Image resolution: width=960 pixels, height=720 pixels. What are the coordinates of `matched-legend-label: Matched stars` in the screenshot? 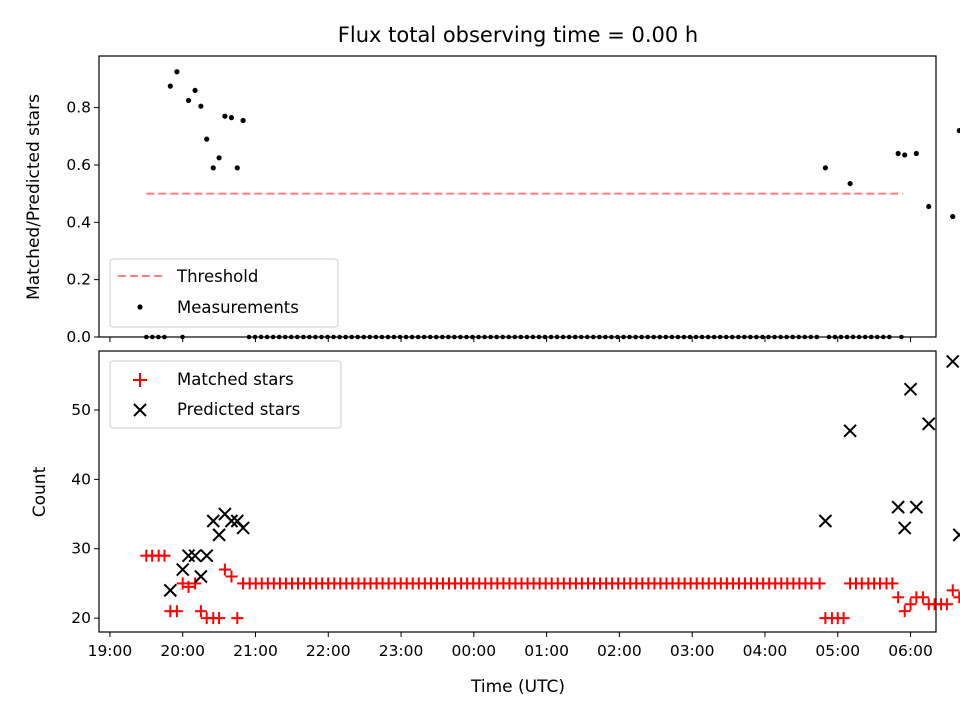 It's located at (235, 379).